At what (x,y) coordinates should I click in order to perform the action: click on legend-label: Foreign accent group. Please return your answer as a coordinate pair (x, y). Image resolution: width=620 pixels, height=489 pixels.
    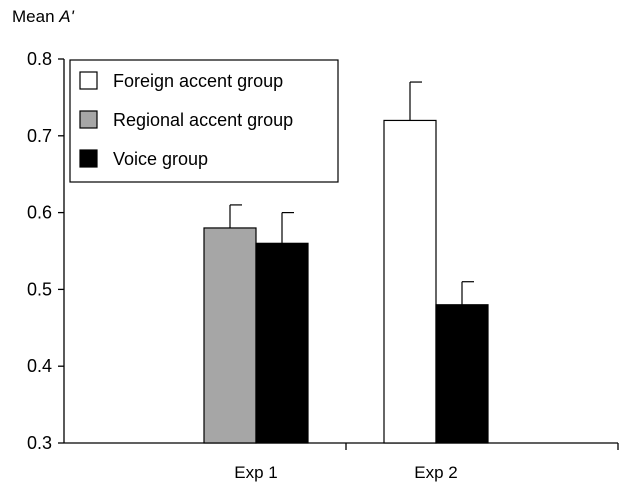
    Looking at the image, I should click on (198, 81).